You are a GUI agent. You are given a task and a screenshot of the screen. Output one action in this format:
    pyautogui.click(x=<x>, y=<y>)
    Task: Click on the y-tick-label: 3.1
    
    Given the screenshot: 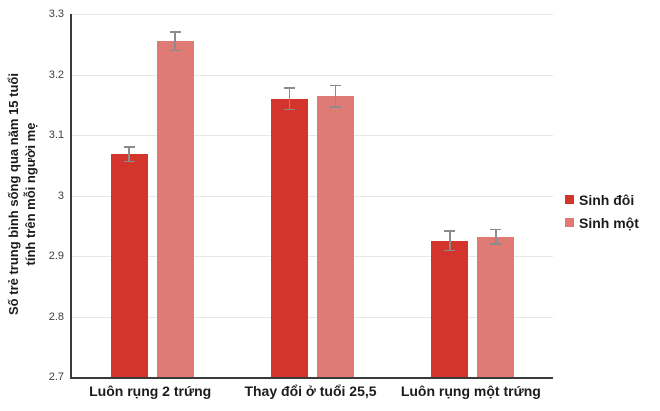 What is the action you would take?
    pyautogui.click(x=56, y=135)
    